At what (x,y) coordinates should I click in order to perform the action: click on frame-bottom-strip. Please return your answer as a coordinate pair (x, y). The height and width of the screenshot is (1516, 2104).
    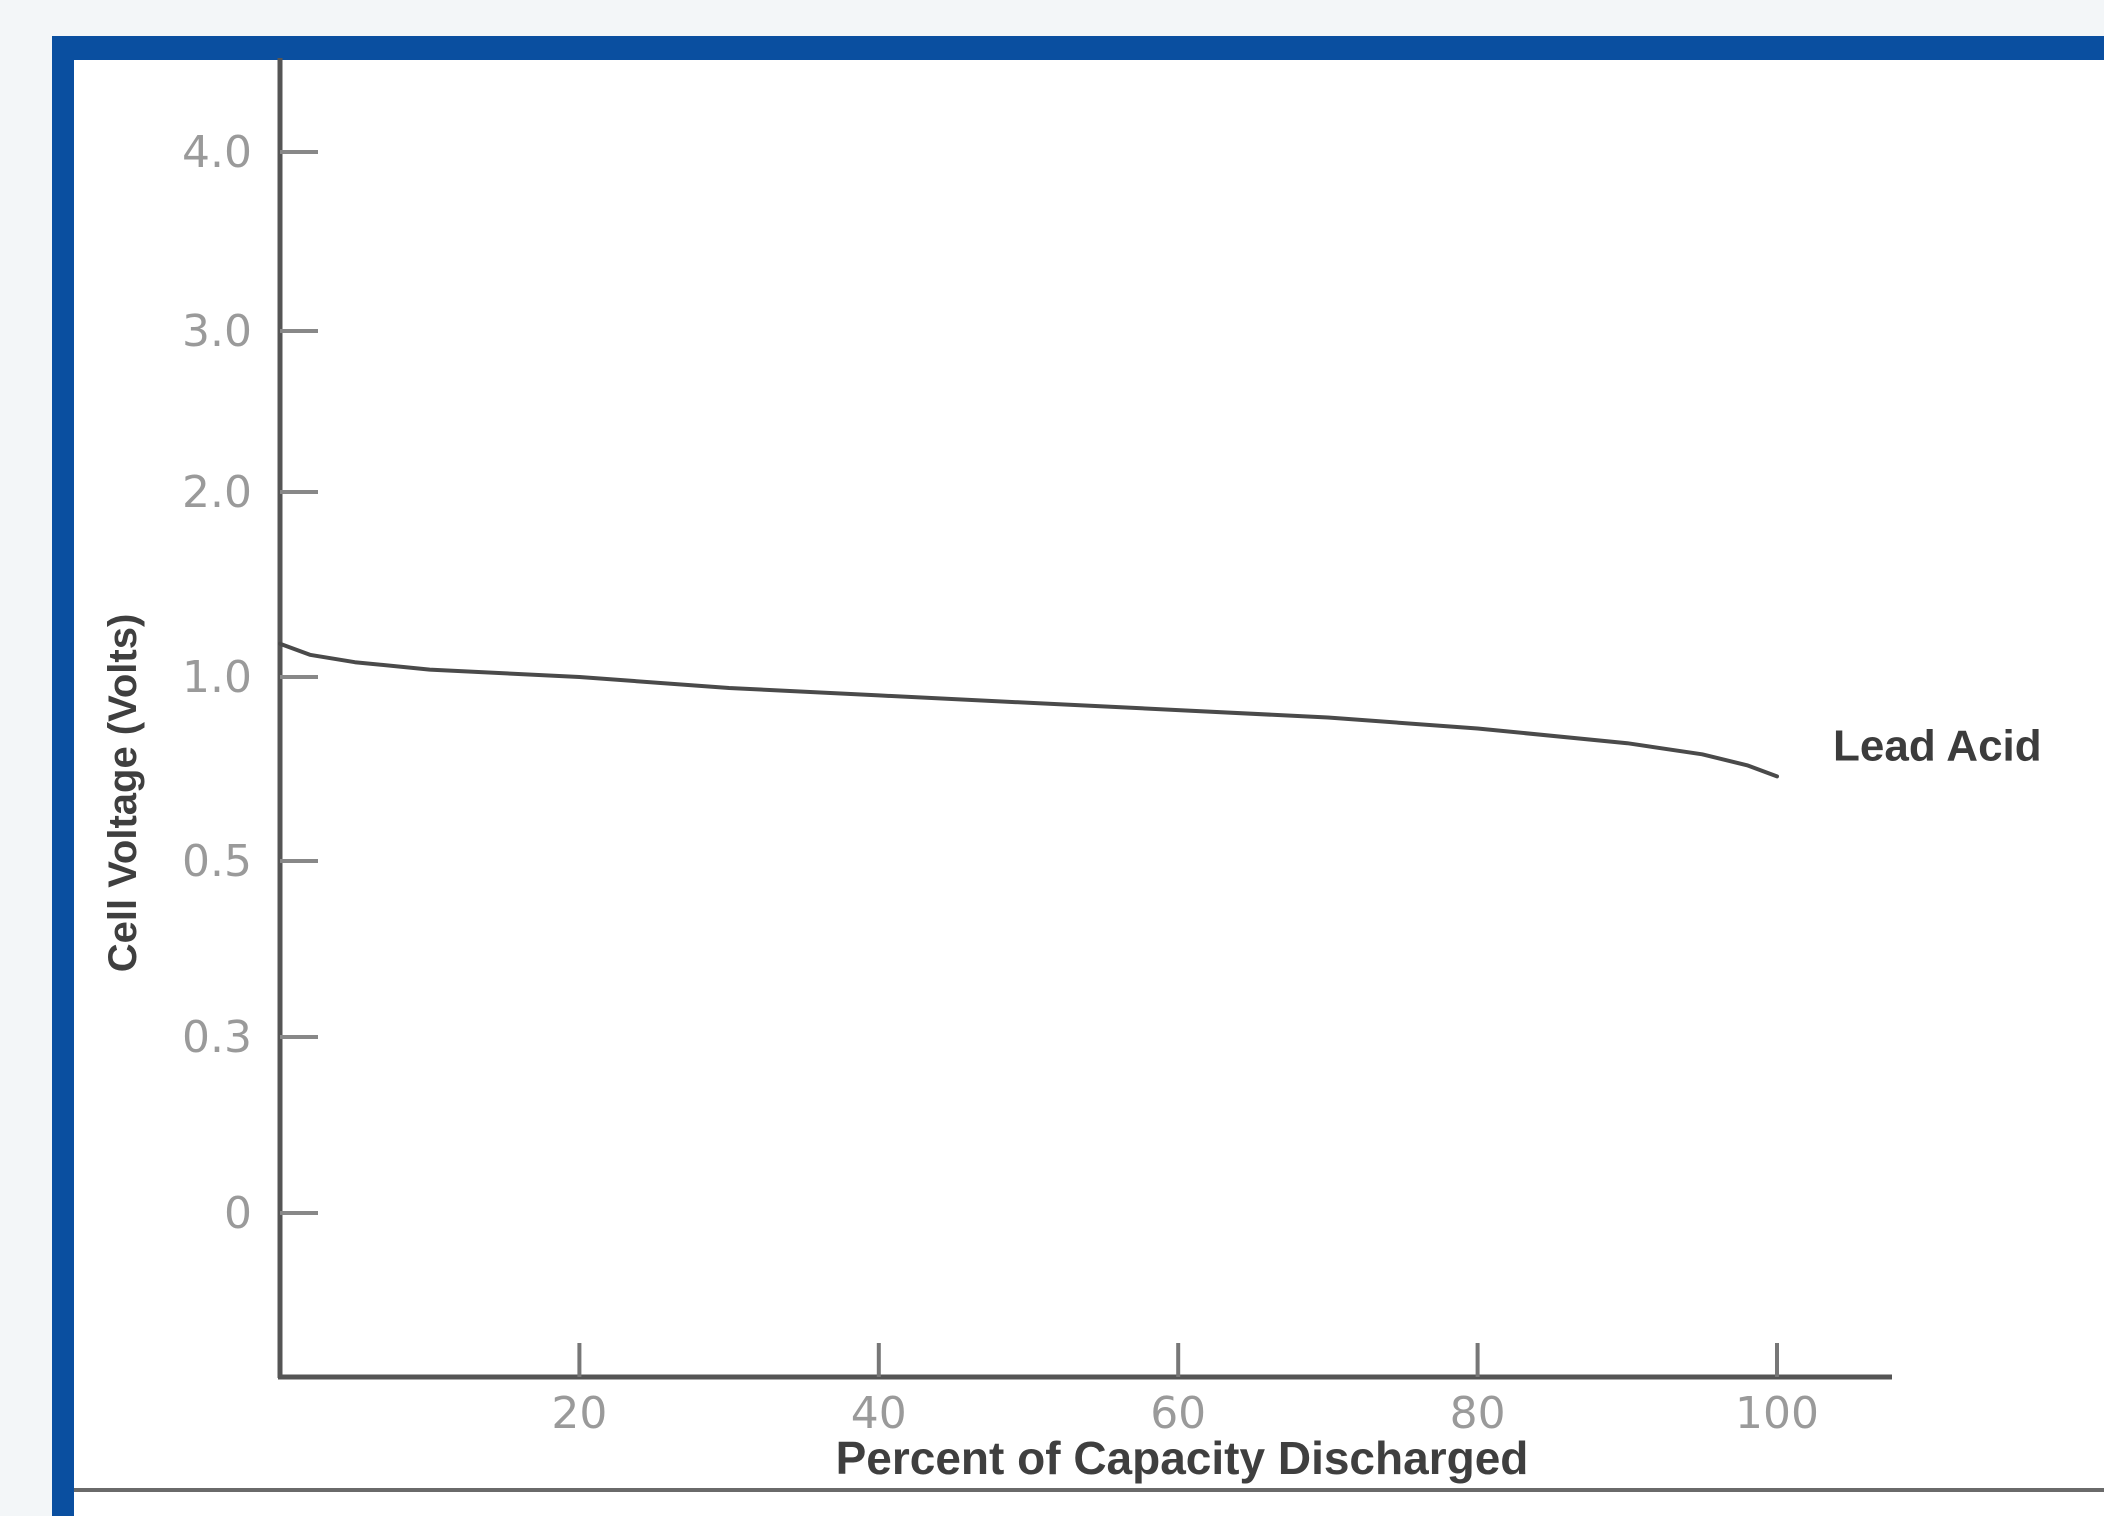
    Looking at the image, I should click on (1089, 1504).